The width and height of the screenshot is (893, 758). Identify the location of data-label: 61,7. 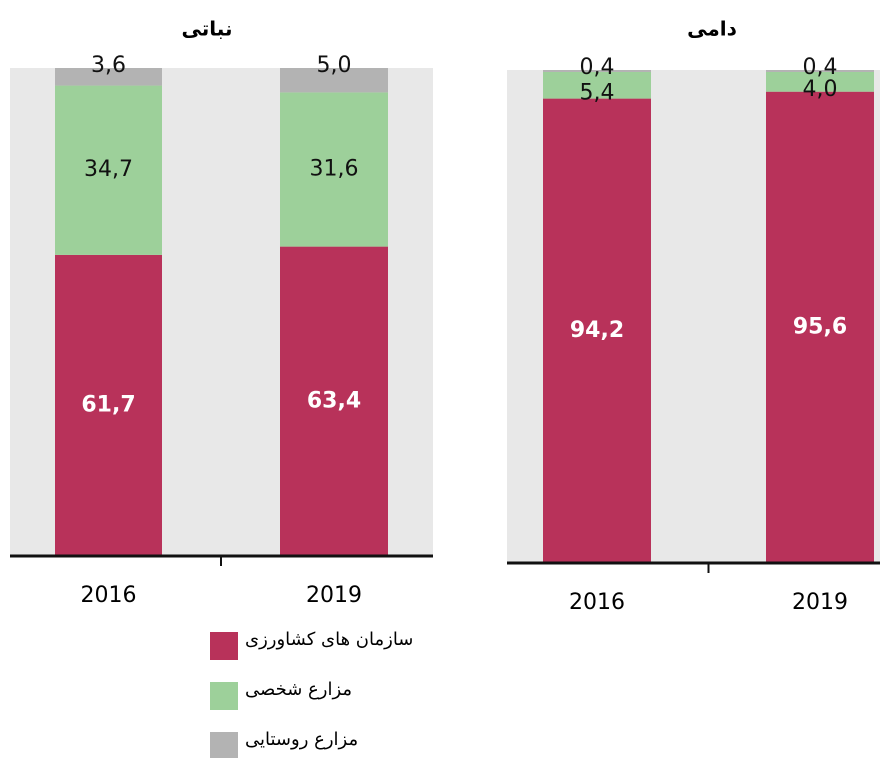
(108, 404).